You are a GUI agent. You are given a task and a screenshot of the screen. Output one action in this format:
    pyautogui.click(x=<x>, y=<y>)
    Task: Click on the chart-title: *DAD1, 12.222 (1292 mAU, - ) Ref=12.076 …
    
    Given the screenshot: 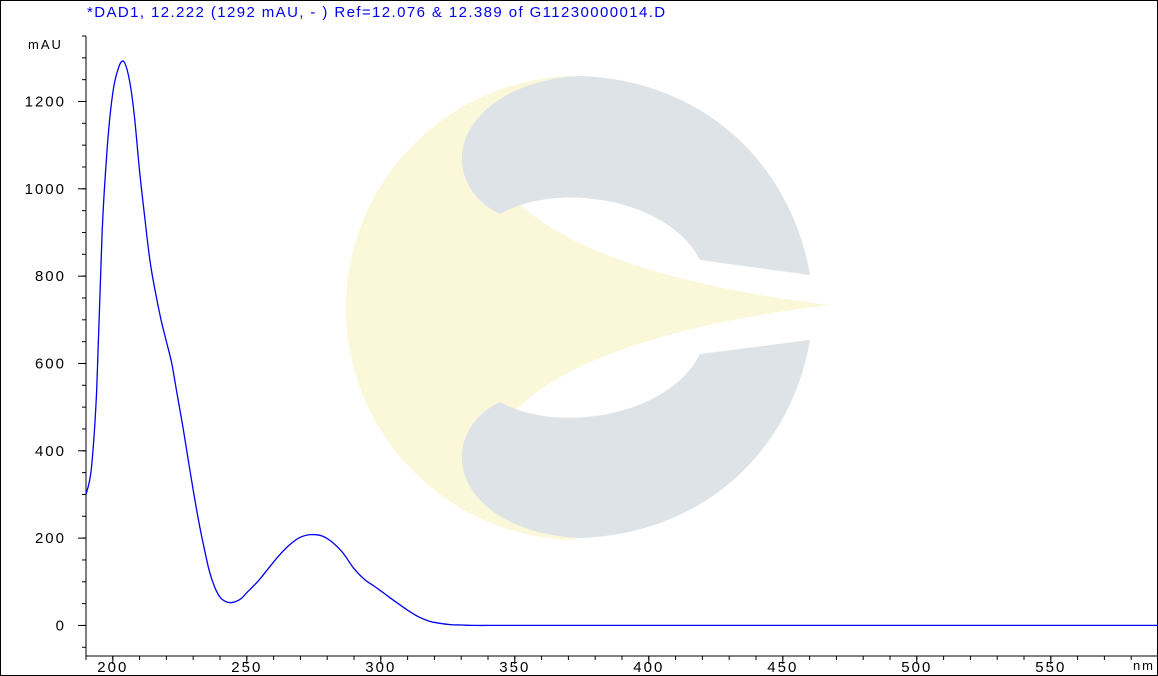 What is the action you would take?
    pyautogui.click(x=377, y=12)
    